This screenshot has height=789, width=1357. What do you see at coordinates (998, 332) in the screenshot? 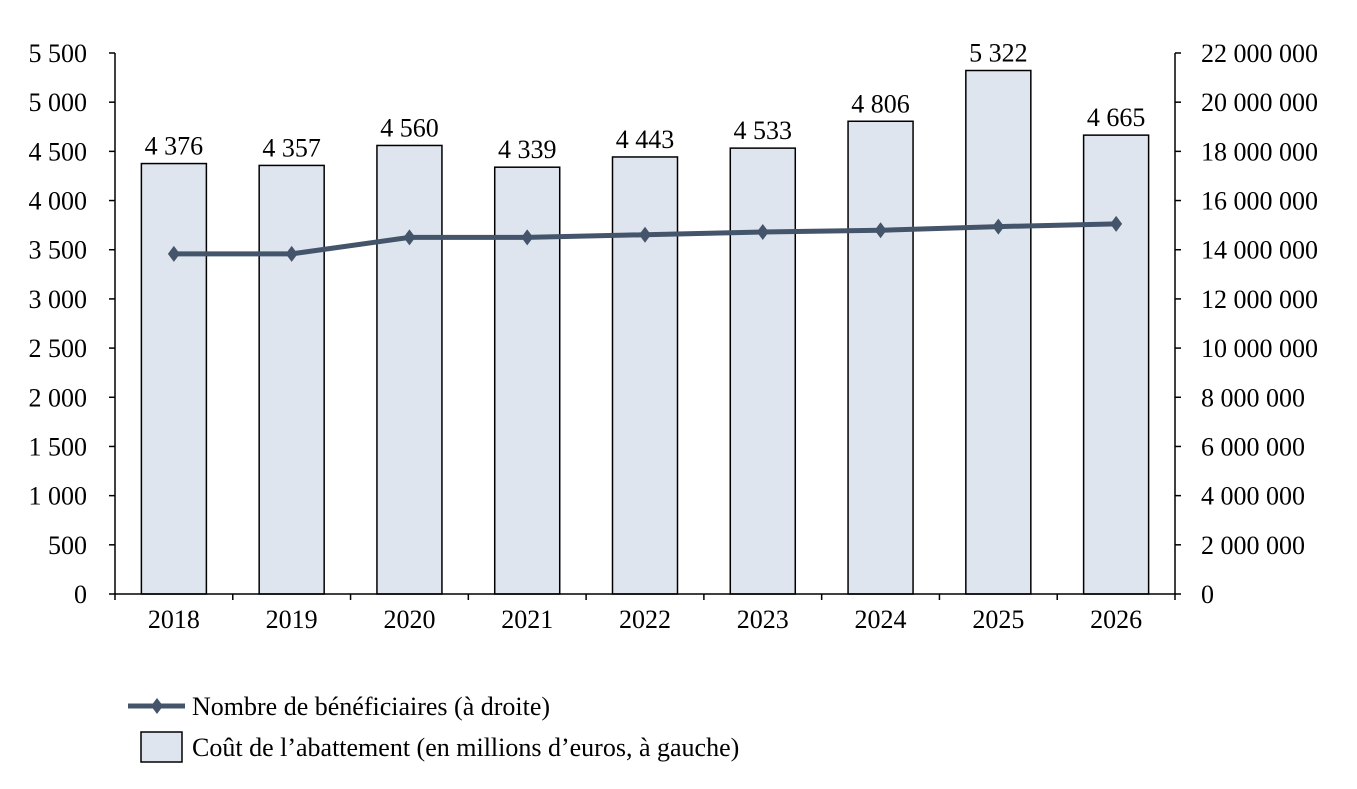
I see `bar-2025` at bounding box center [998, 332].